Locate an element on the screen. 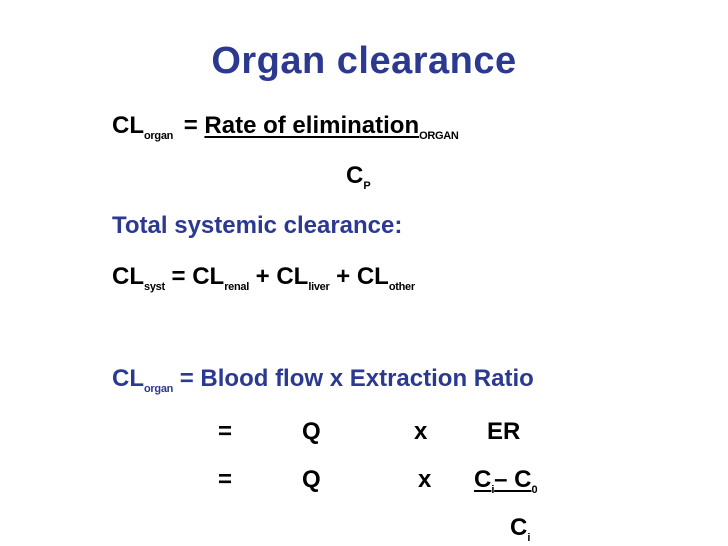 This screenshot has width=728, height=546. systemic-clearance-equation: CLsyst = CLrenal + CLliver + CLother is located at coordinates (263, 278).